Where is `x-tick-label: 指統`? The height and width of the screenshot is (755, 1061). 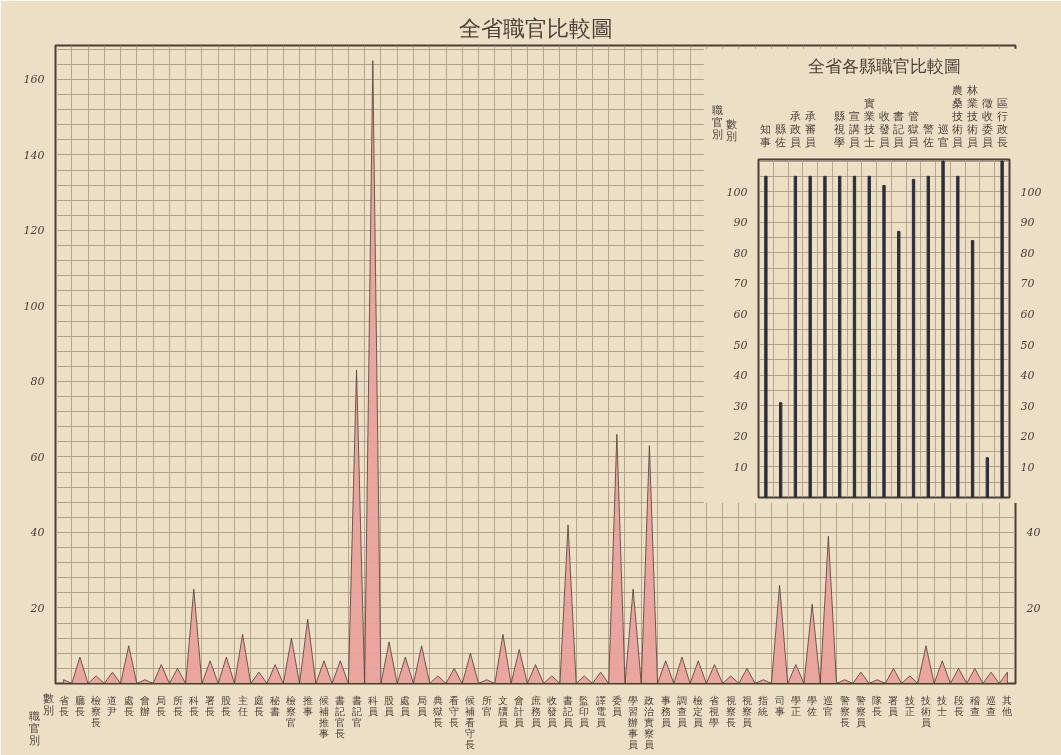
x-tick-label: 指統 is located at coordinates (763, 705).